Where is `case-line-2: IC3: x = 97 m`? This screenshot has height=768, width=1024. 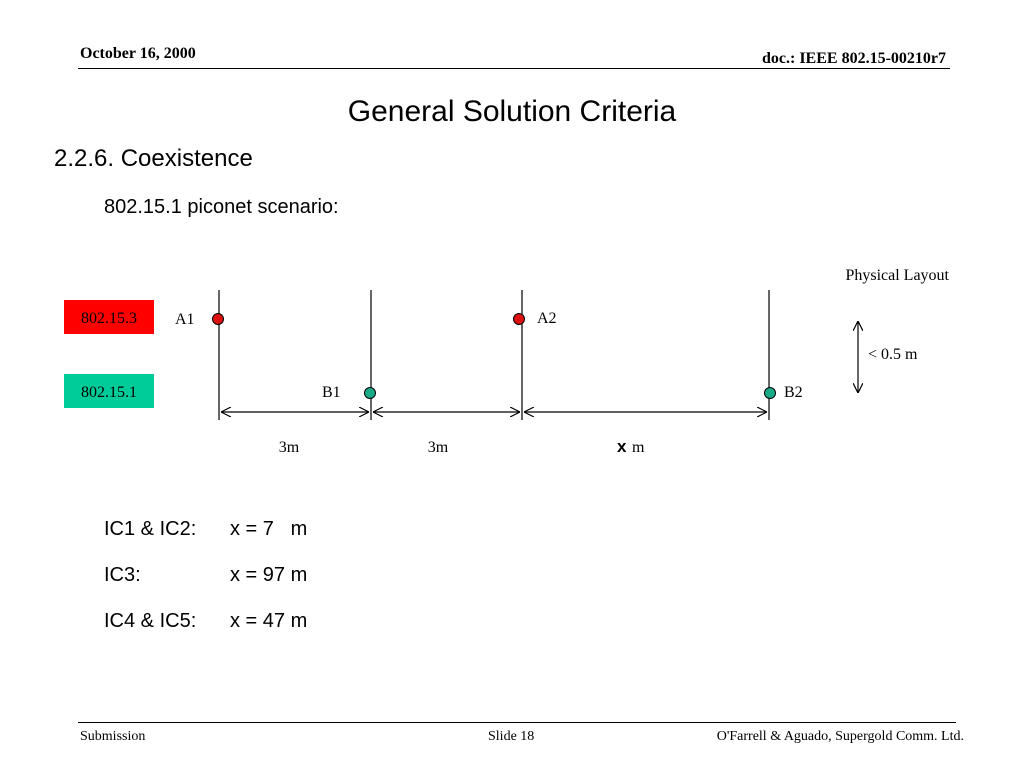
case-line-2: IC3: x = 97 m is located at coordinates (205, 575).